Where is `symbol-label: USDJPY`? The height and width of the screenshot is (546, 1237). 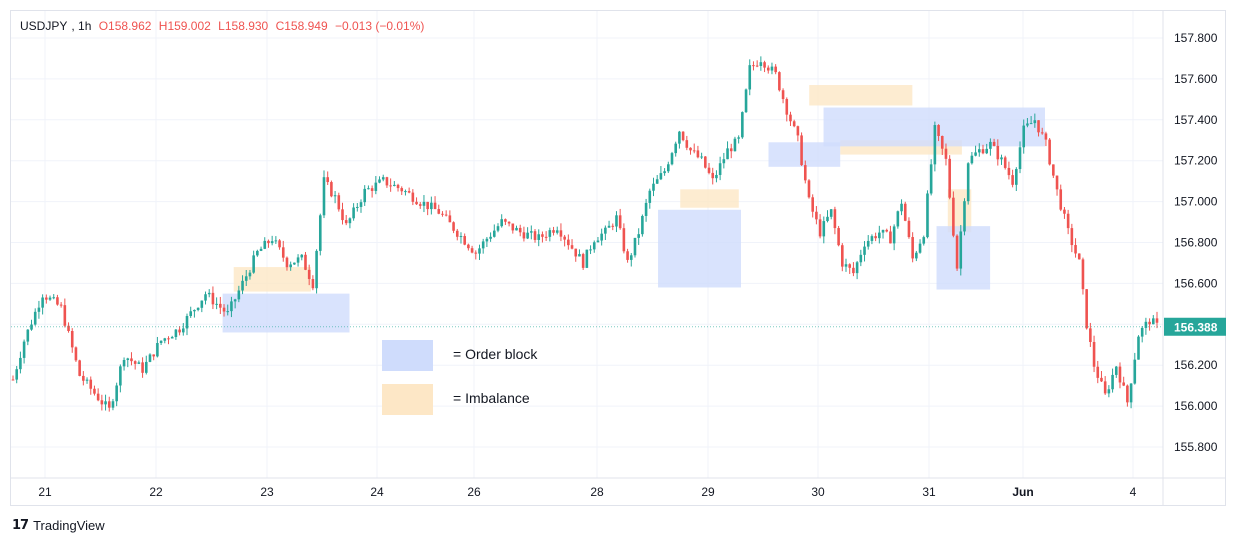 symbol-label: USDJPY is located at coordinates (44, 26).